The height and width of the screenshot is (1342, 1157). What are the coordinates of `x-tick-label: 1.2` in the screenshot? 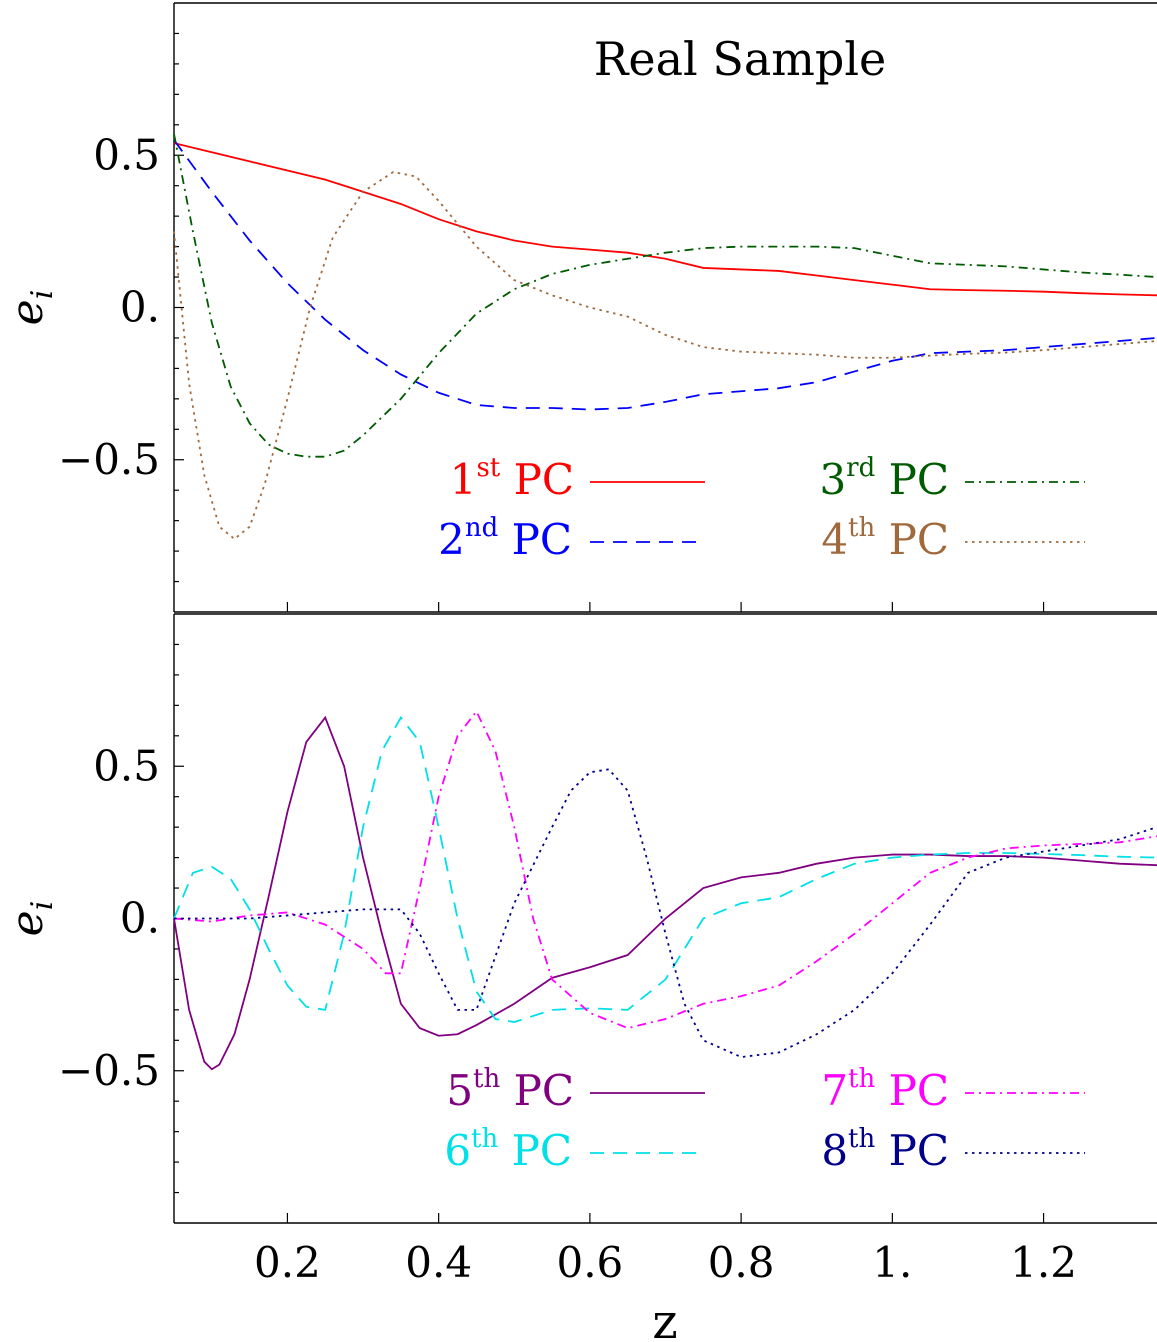 It's located at (1043, 1262).